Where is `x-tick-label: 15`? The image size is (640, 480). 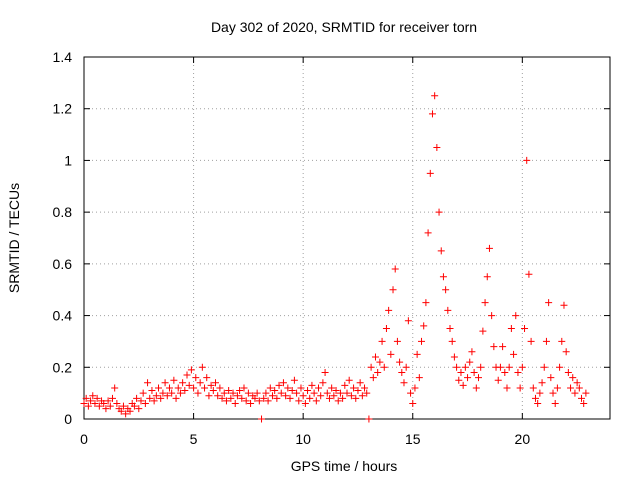 x-tick-label: 15 is located at coordinates (413, 439).